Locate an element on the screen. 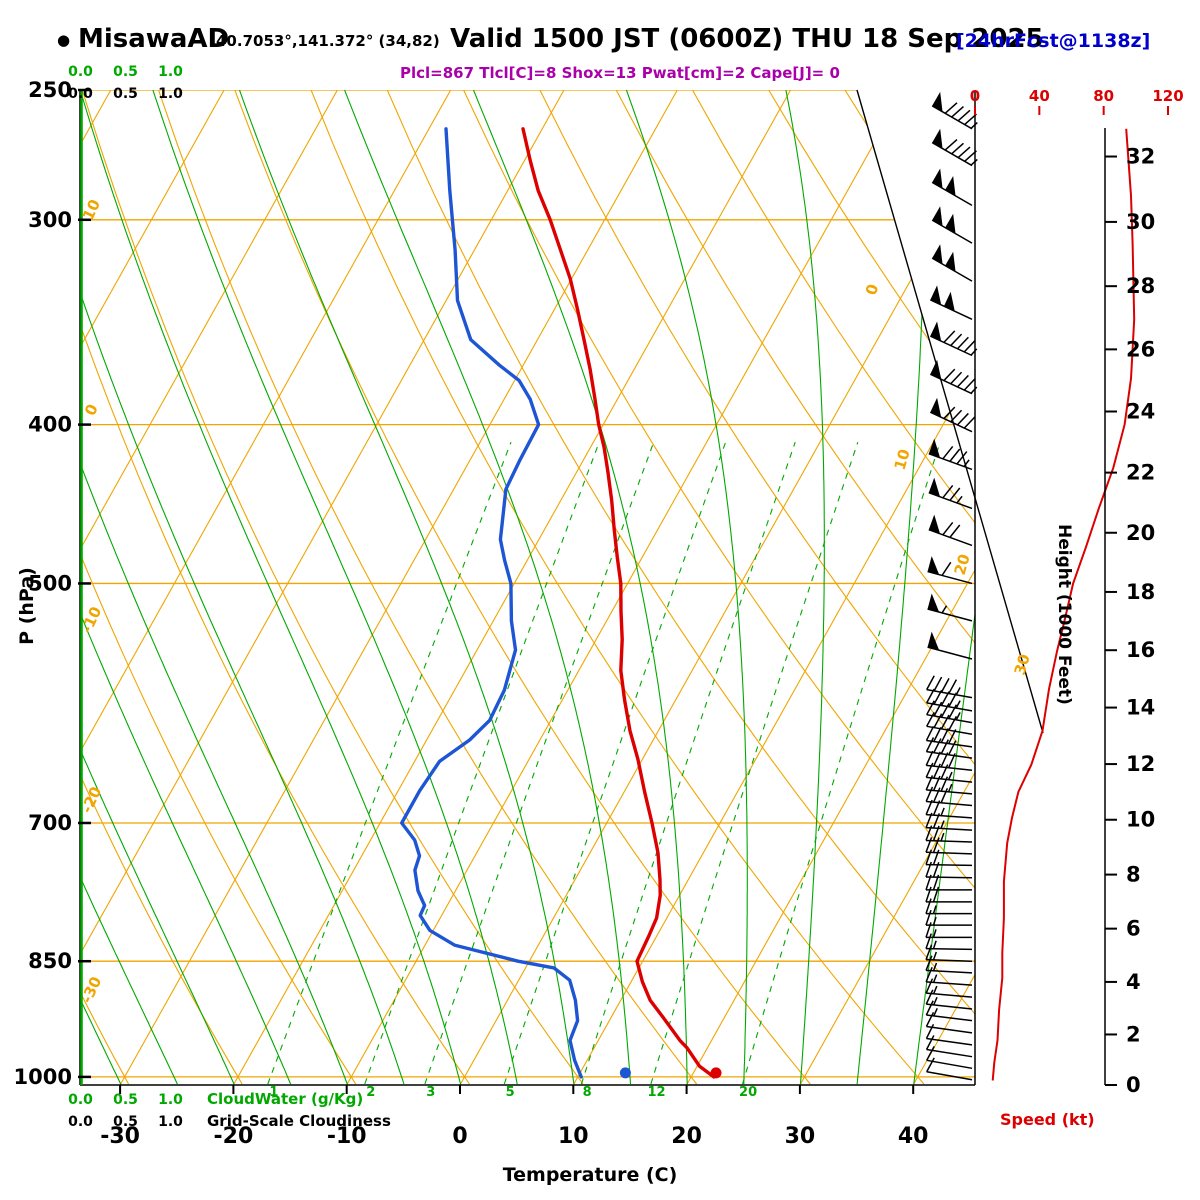 The height and width of the screenshot is (1200, 1200). valid-time: Valid 1500 JST (0600Z) THU 18 Sep 2025 is located at coordinates (747, 39).